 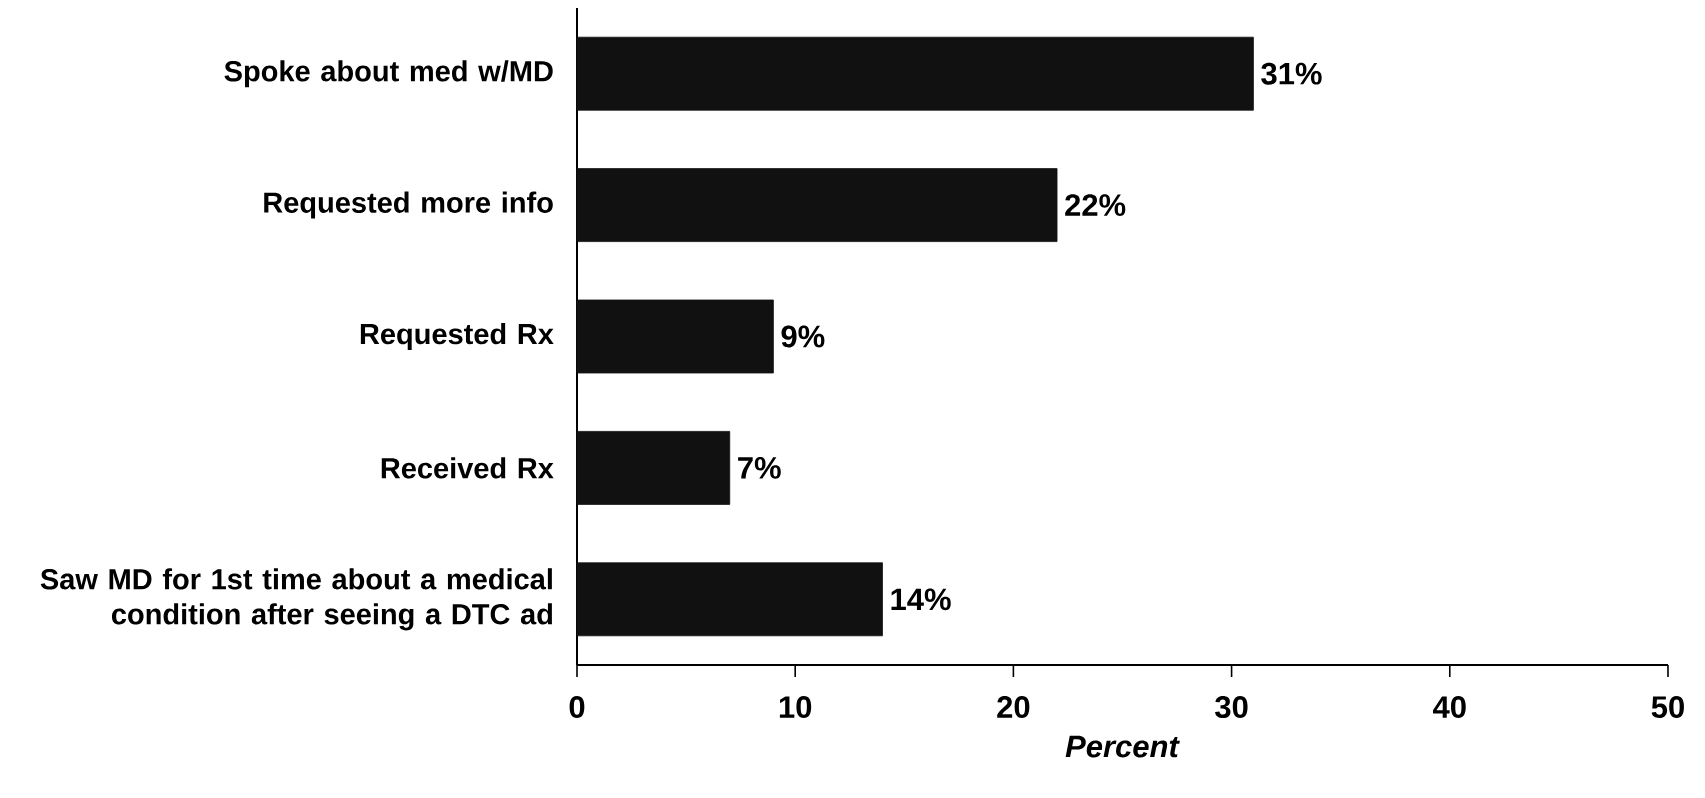 What do you see at coordinates (921, 599) in the screenshot?
I see `data-label: 14%` at bounding box center [921, 599].